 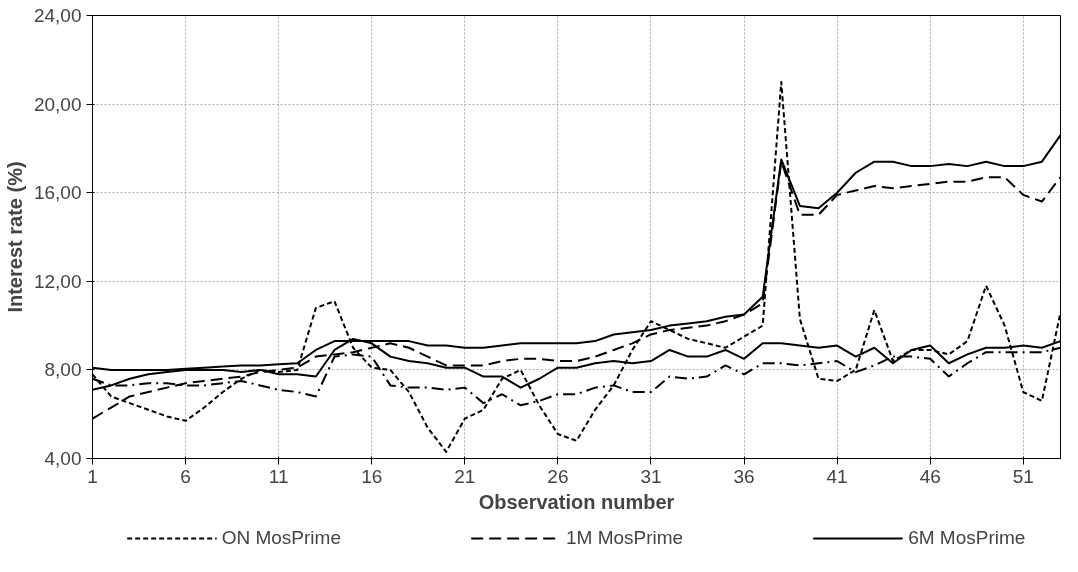 What do you see at coordinates (278, 476) in the screenshot?
I see `x-tick-label: 11` at bounding box center [278, 476].